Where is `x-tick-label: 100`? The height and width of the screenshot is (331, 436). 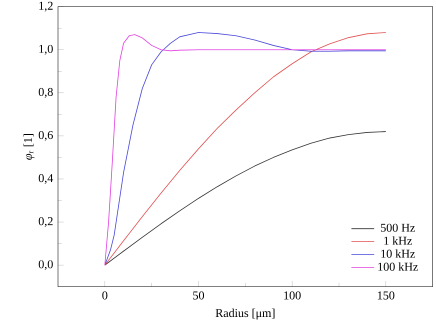
x-tick-label: 100 is located at coordinates (292, 296).